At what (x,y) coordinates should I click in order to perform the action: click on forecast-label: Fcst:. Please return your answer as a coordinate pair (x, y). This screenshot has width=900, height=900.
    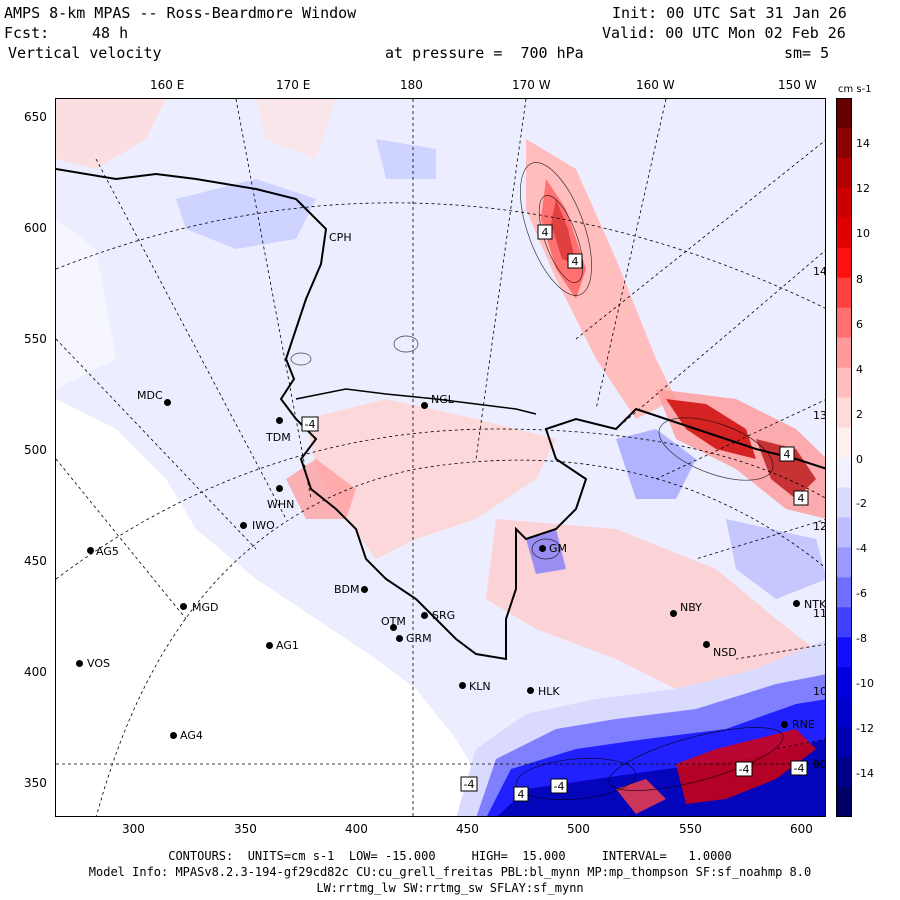
    Looking at the image, I should click on (27, 33).